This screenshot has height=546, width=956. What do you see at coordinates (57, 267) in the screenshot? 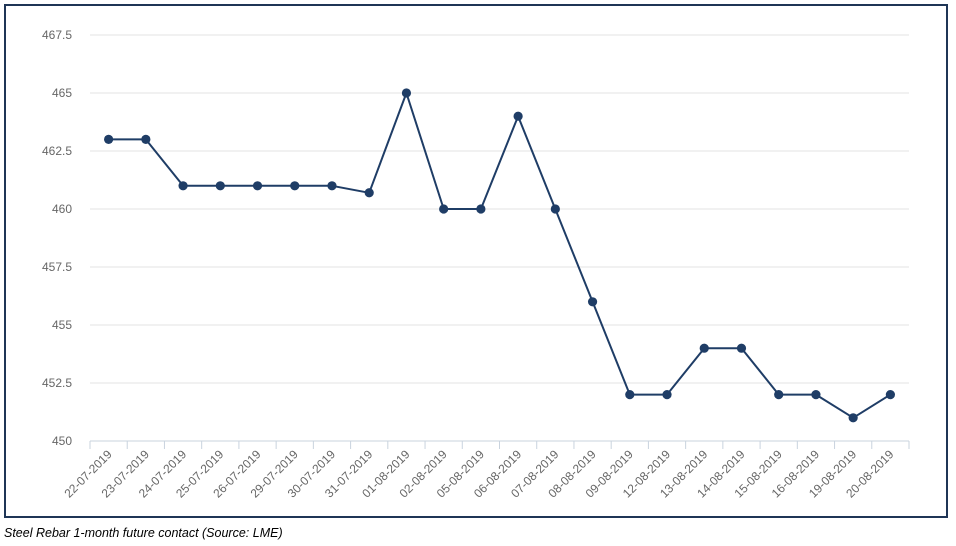
I see `y-tick-label: 457.5` at bounding box center [57, 267].